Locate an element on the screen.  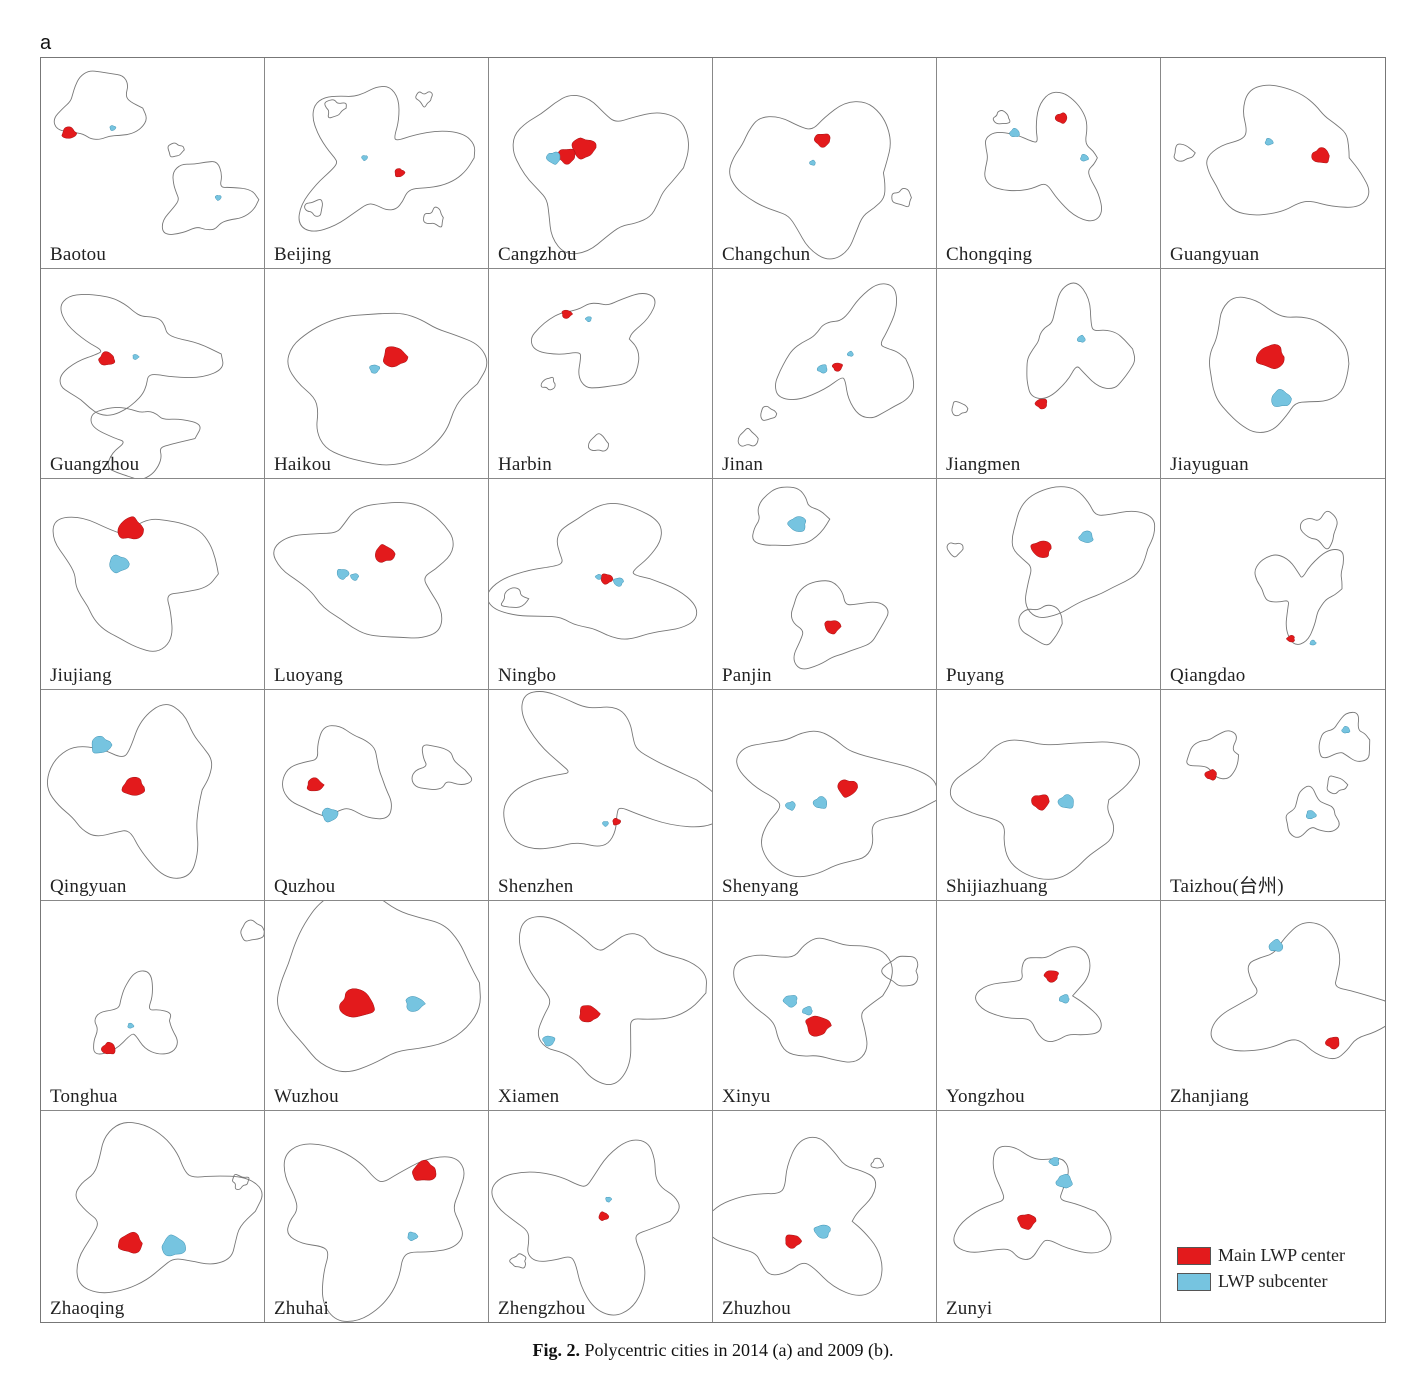
city-name: Chongqing is located at coordinates (989, 254).